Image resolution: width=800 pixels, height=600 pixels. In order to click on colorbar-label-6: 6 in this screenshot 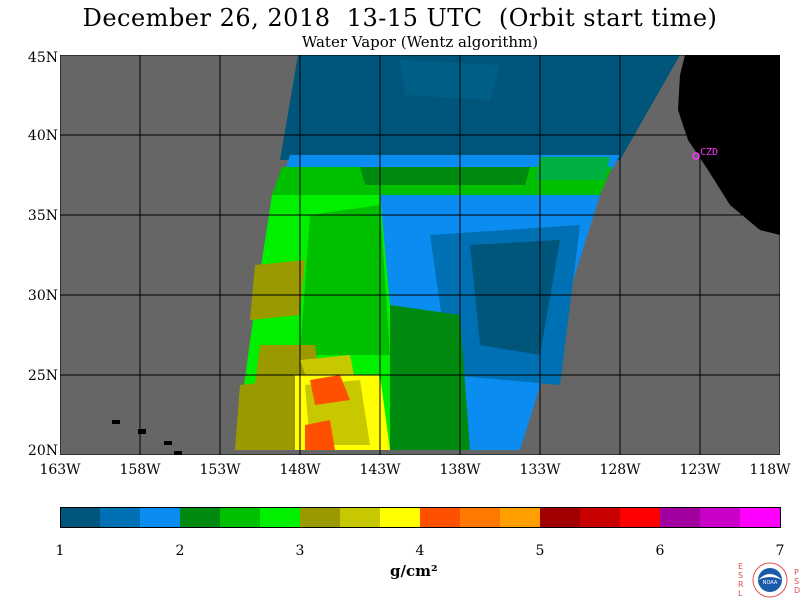, I will do `click(660, 551)`.